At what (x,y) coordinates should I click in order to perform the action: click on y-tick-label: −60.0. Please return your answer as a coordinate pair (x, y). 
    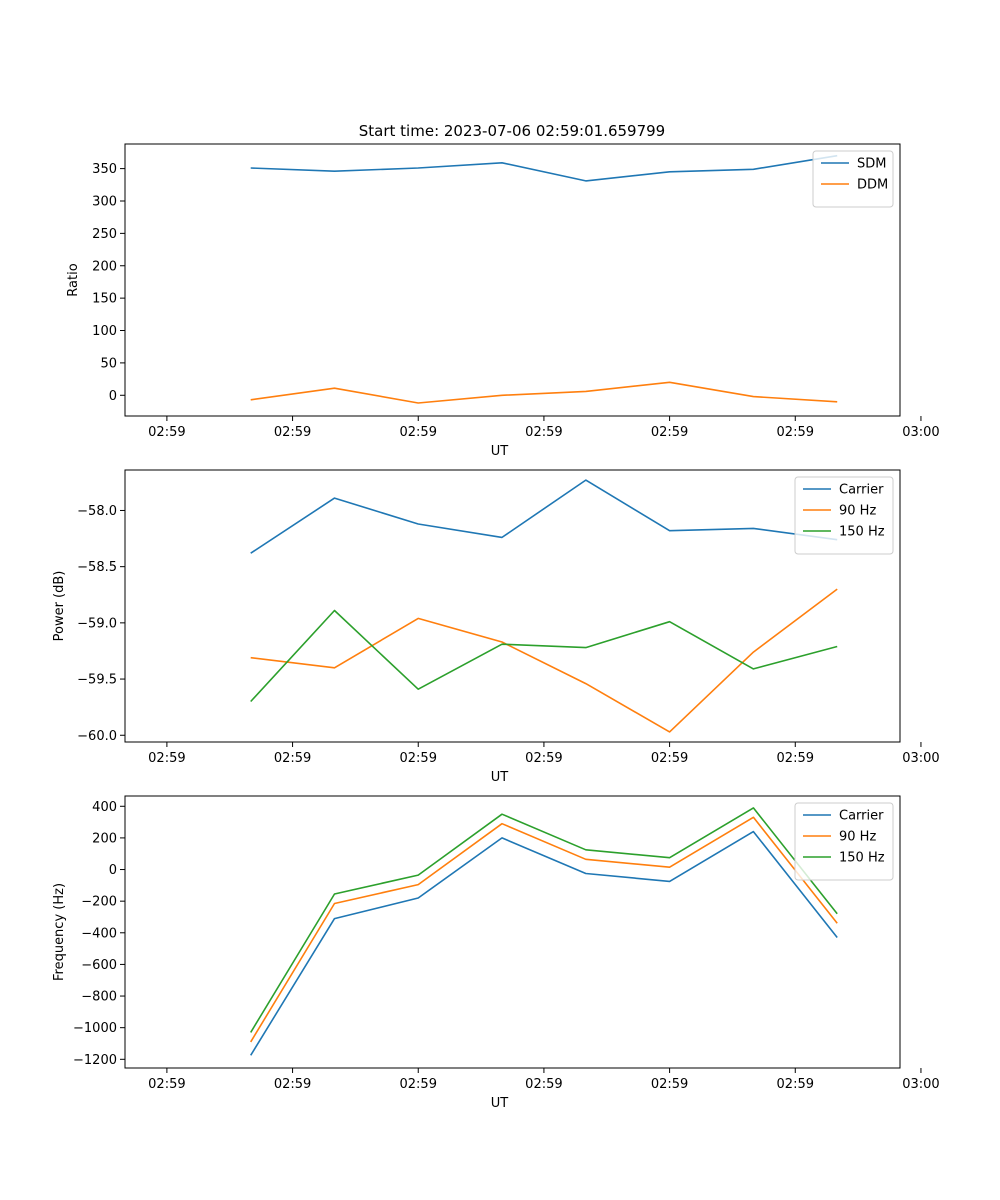
    Looking at the image, I should click on (97, 736).